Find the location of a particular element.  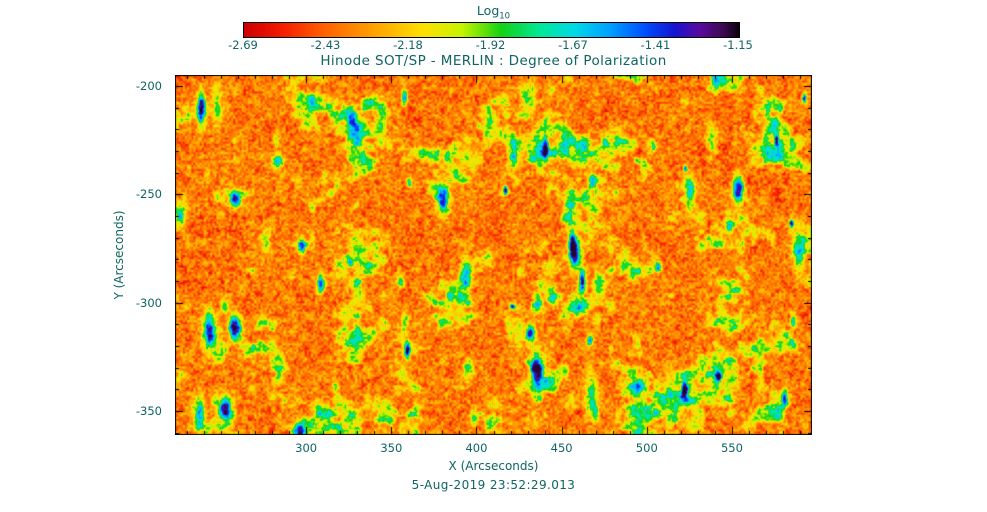

colorbar-ticks: -2.69 -2.43 -2.18 -1.92 -1.67 -1.41 -1.15 is located at coordinates (490, 45).